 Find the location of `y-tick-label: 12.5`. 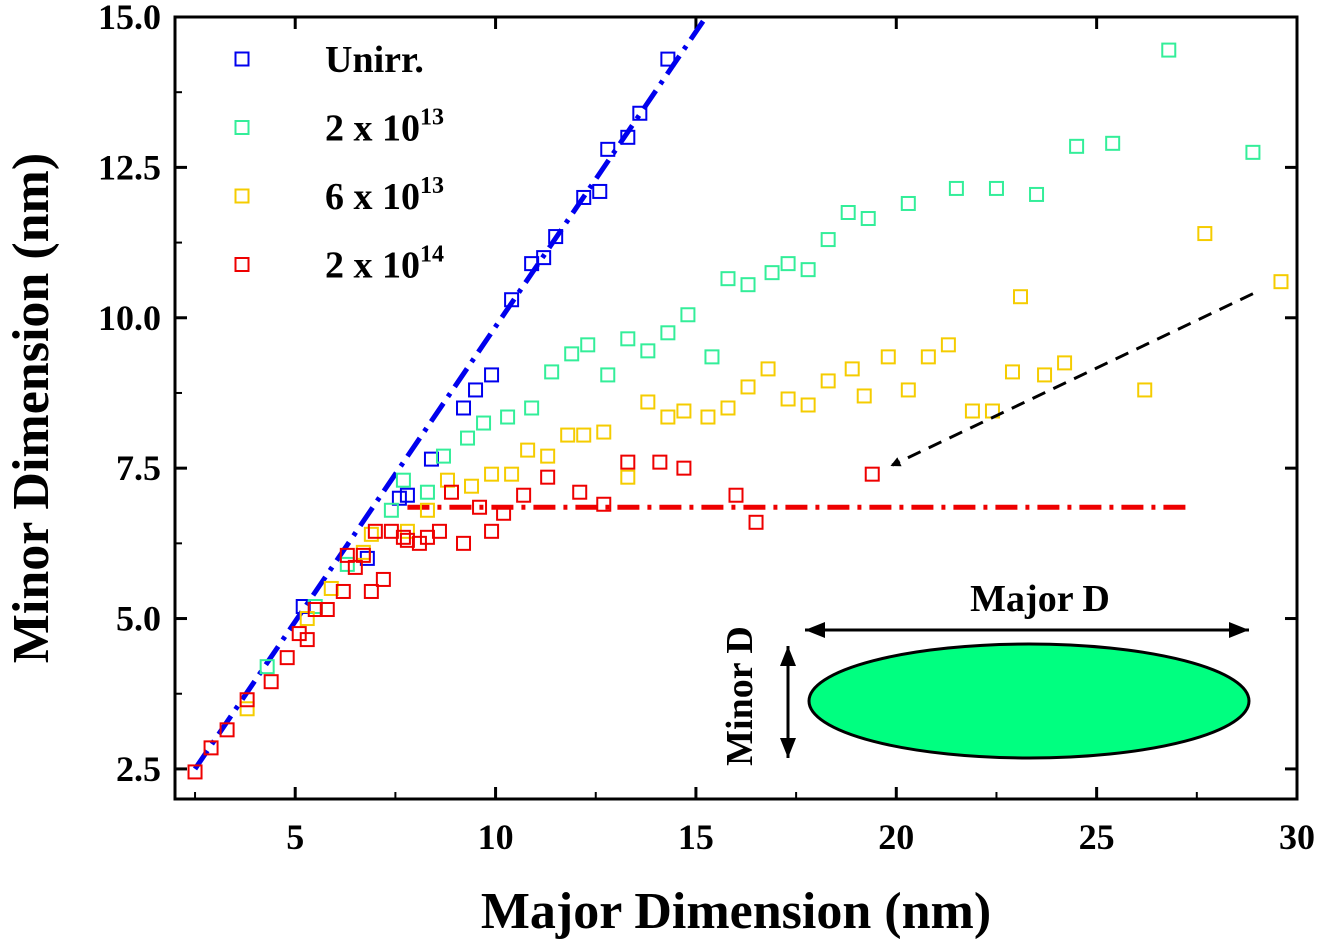

y-tick-label: 12.5 is located at coordinates (129, 167).